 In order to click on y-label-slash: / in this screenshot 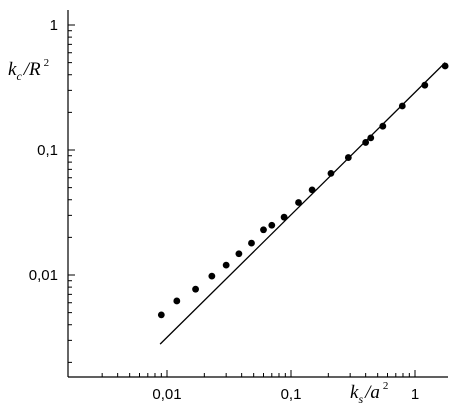, I will do `click(27, 69)`.